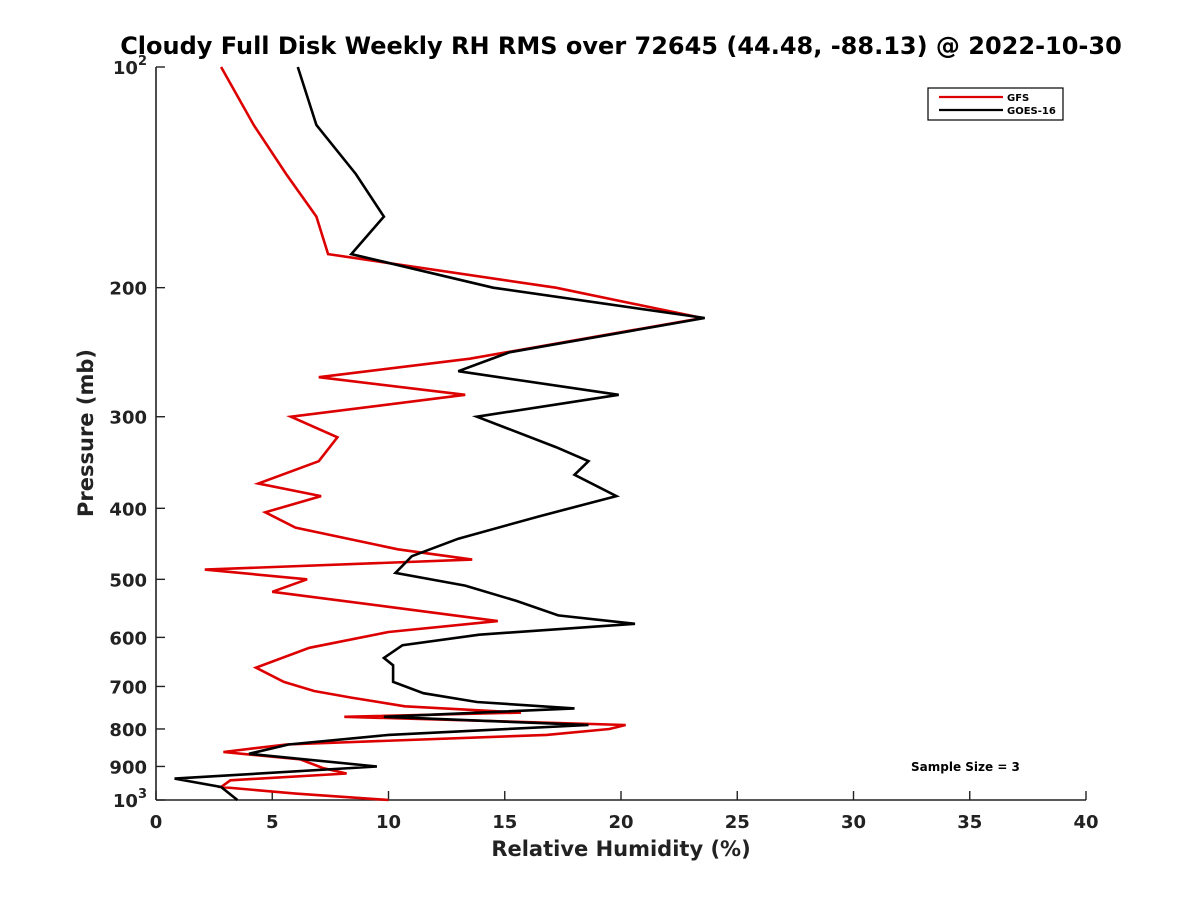 This screenshot has height=900, width=1200. What do you see at coordinates (128, 418) in the screenshot?
I see `y-tick-label: 300` at bounding box center [128, 418].